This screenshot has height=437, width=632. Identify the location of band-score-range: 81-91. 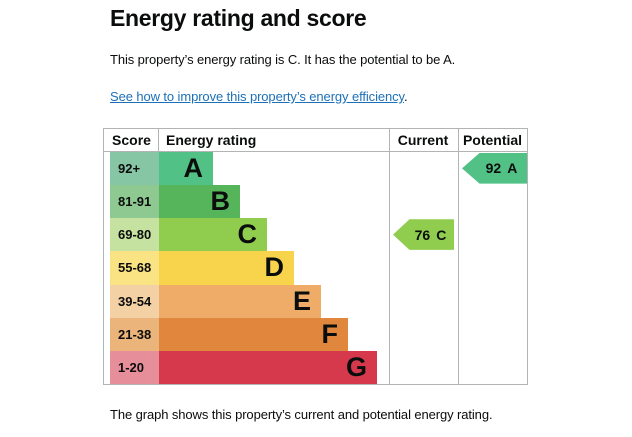
(134, 202).